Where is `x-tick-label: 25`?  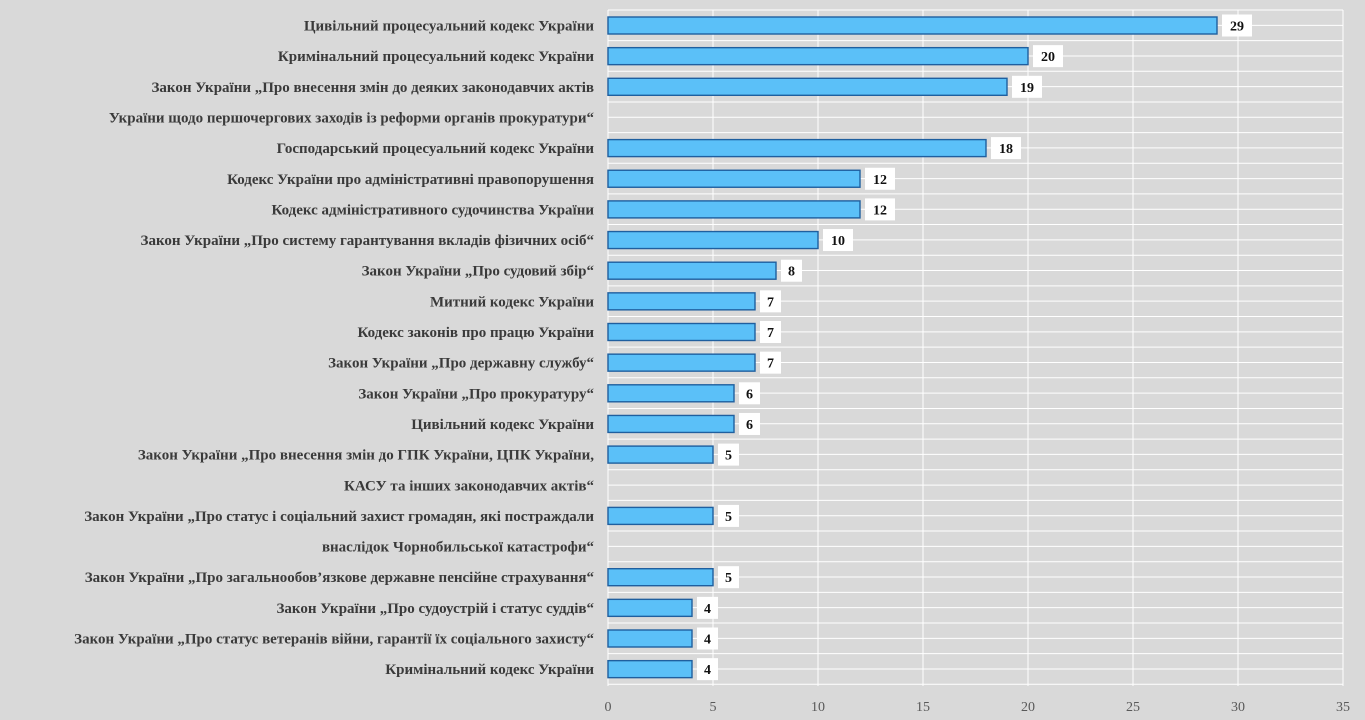 x-tick-label: 25 is located at coordinates (1133, 707).